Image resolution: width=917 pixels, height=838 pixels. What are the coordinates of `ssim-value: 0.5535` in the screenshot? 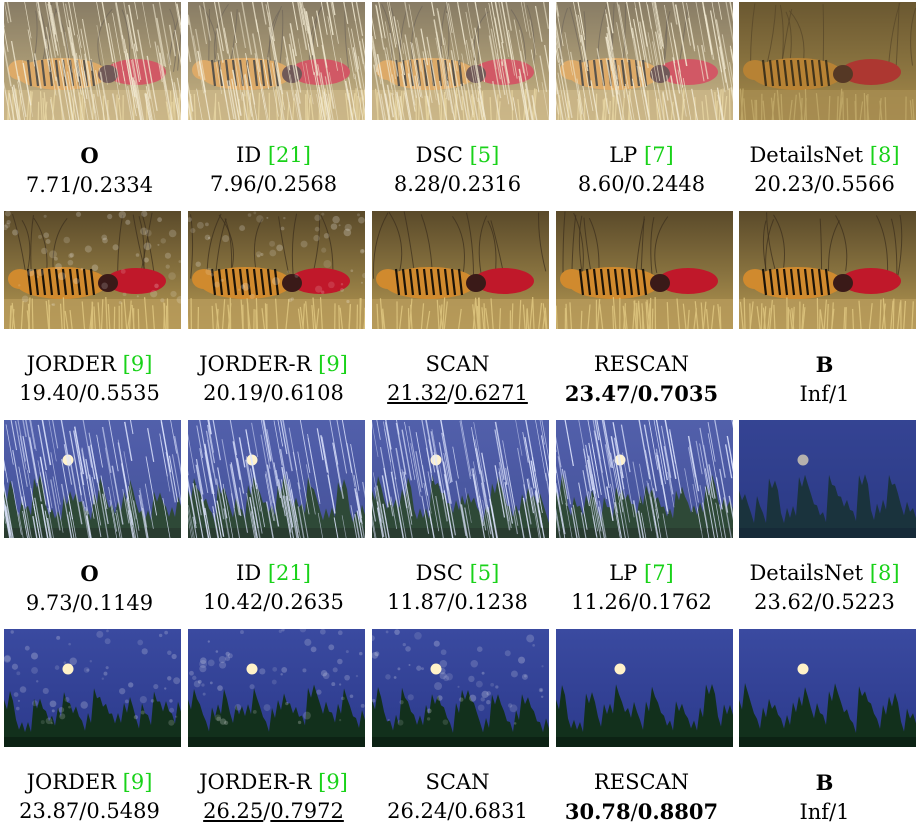 It's located at (123, 393).